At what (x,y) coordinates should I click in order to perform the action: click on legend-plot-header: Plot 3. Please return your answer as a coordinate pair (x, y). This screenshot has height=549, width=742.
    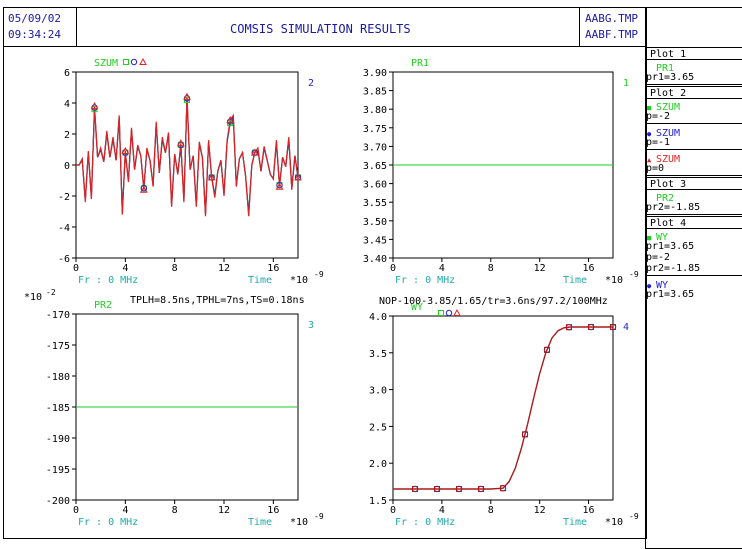
    Looking at the image, I should click on (694, 183).